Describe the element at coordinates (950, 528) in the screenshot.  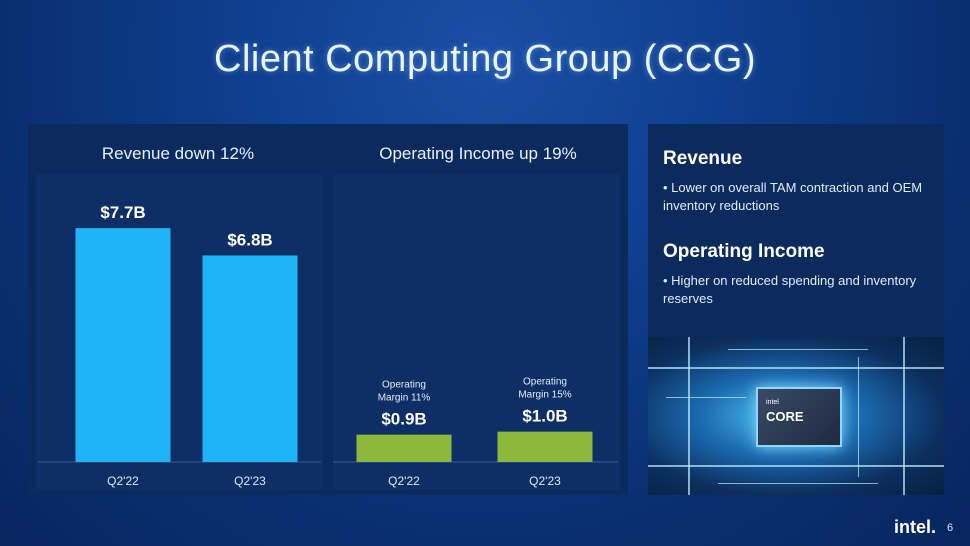
I see `page-number: 6` at that location.